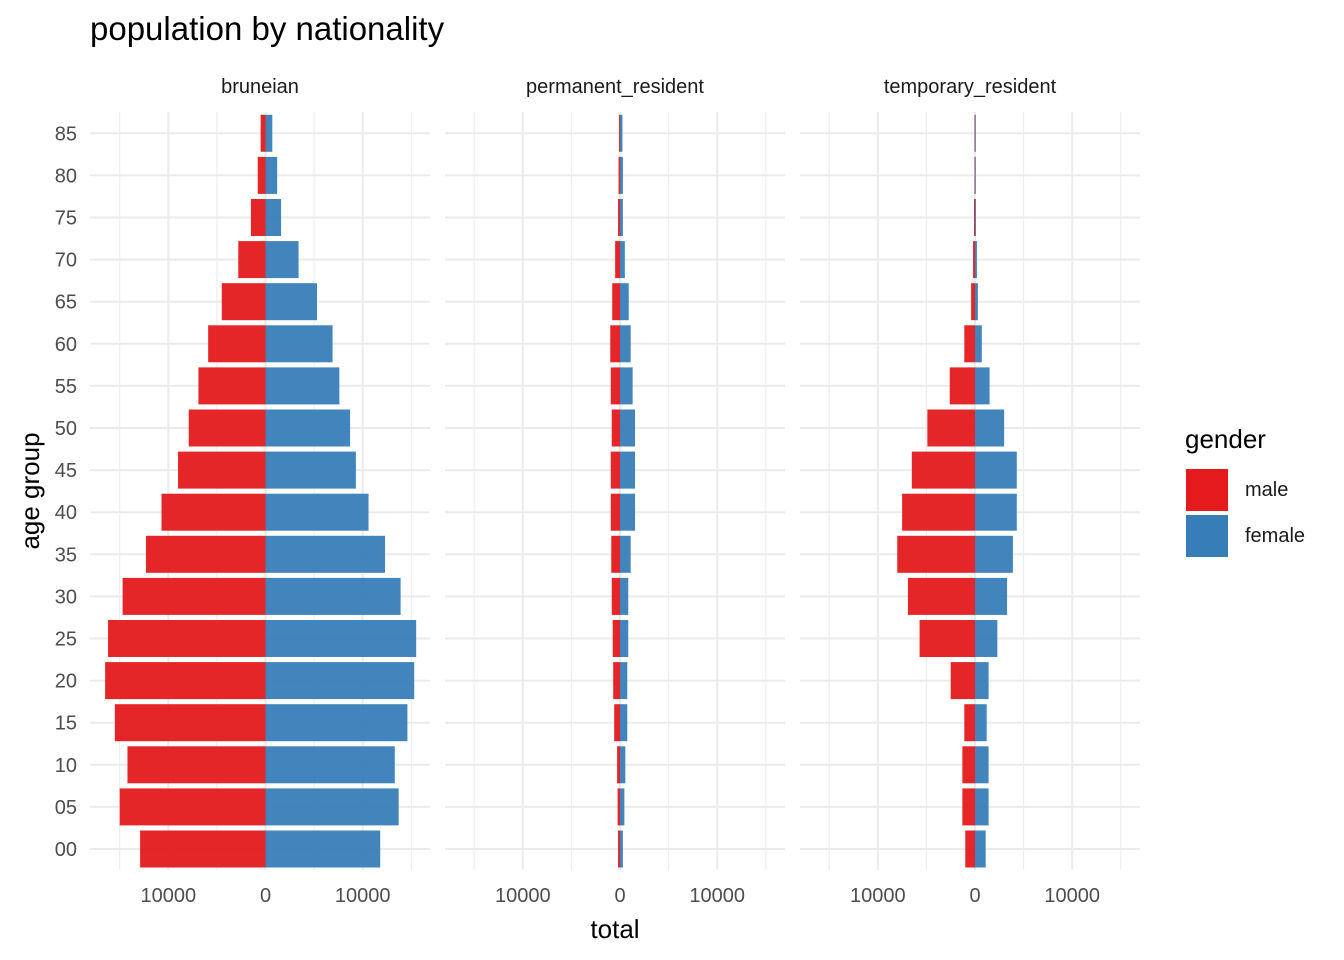 This screenshot has width=1344, height=960. What do you see at coordinates (66, 724) in the screenshot?
I see `y-tick-label: 15` at bounding box center [66, 724].